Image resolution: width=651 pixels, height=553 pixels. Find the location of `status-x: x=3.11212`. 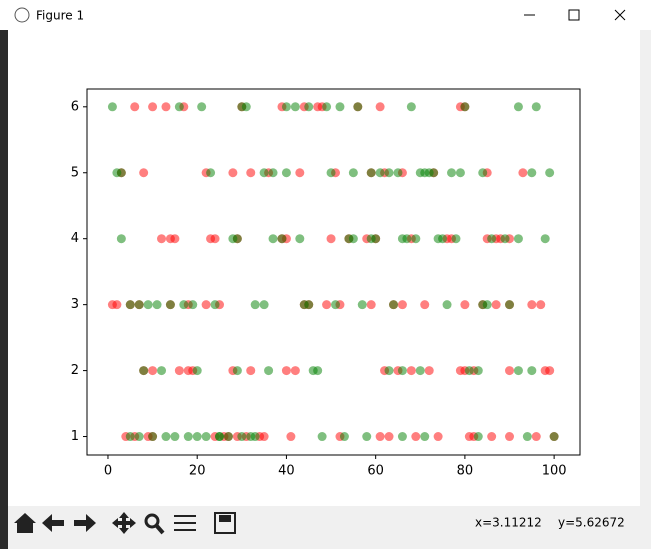

status-x: x=3.11212 is located at coordinates (508, 523).